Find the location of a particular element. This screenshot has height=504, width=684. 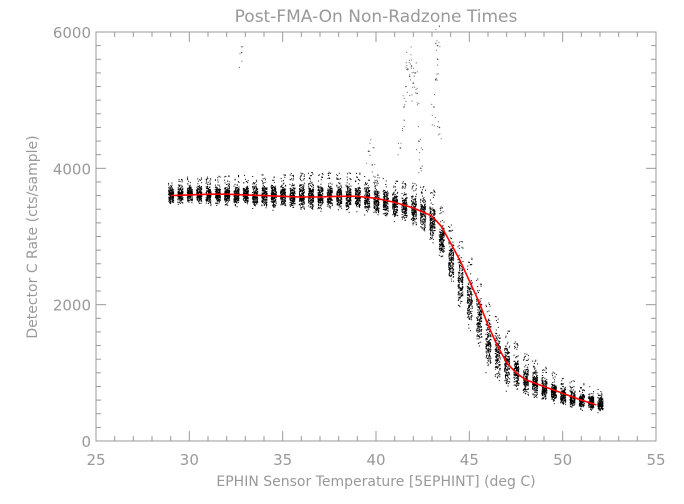

x-tick-label: 45 is located at coordinates (469, 460).